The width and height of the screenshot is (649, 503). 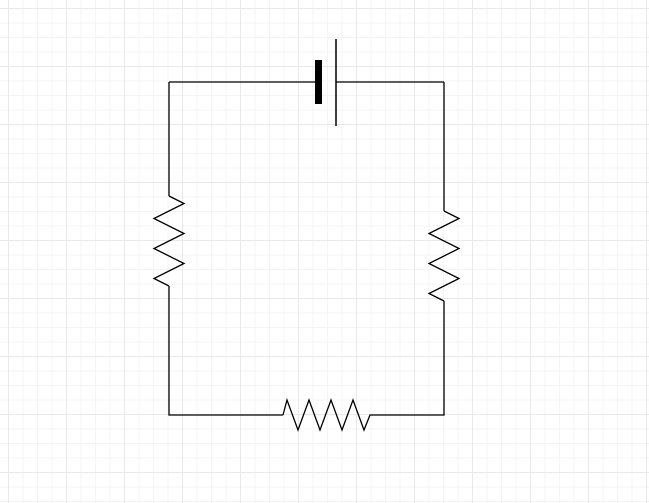 What do you see at coordinates (169, 241) in the screenshot?
I see `resistor-left` at bounding box center [169, 241].